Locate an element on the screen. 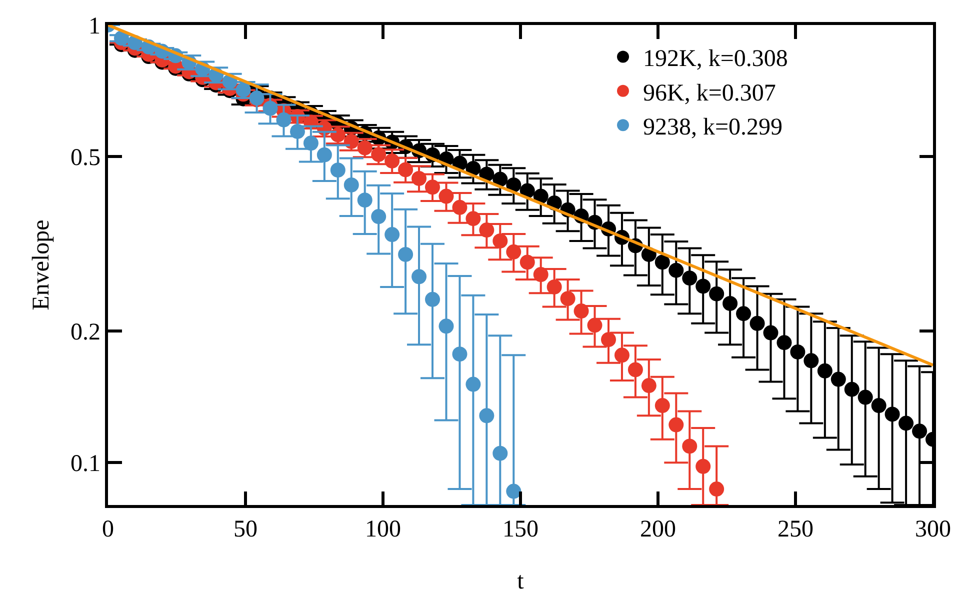  y-tick-label: 1 is located at coordinates (94, 26).